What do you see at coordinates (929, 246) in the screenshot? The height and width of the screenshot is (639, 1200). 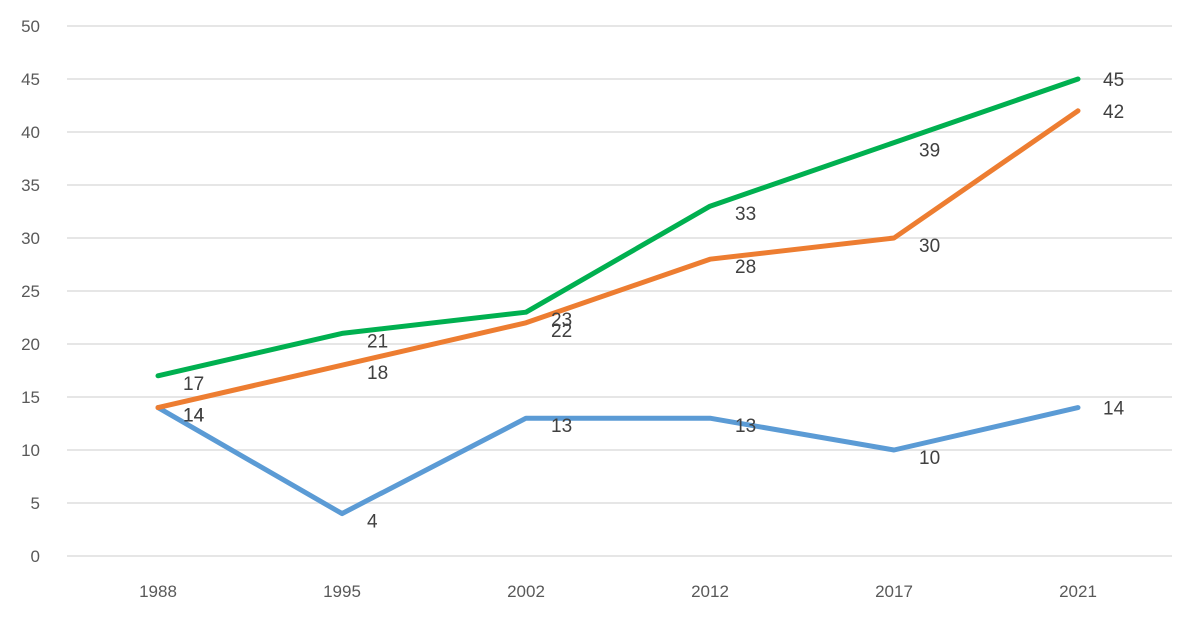 I see `data-label-series-2: 30` at bounding box center [929, 246].